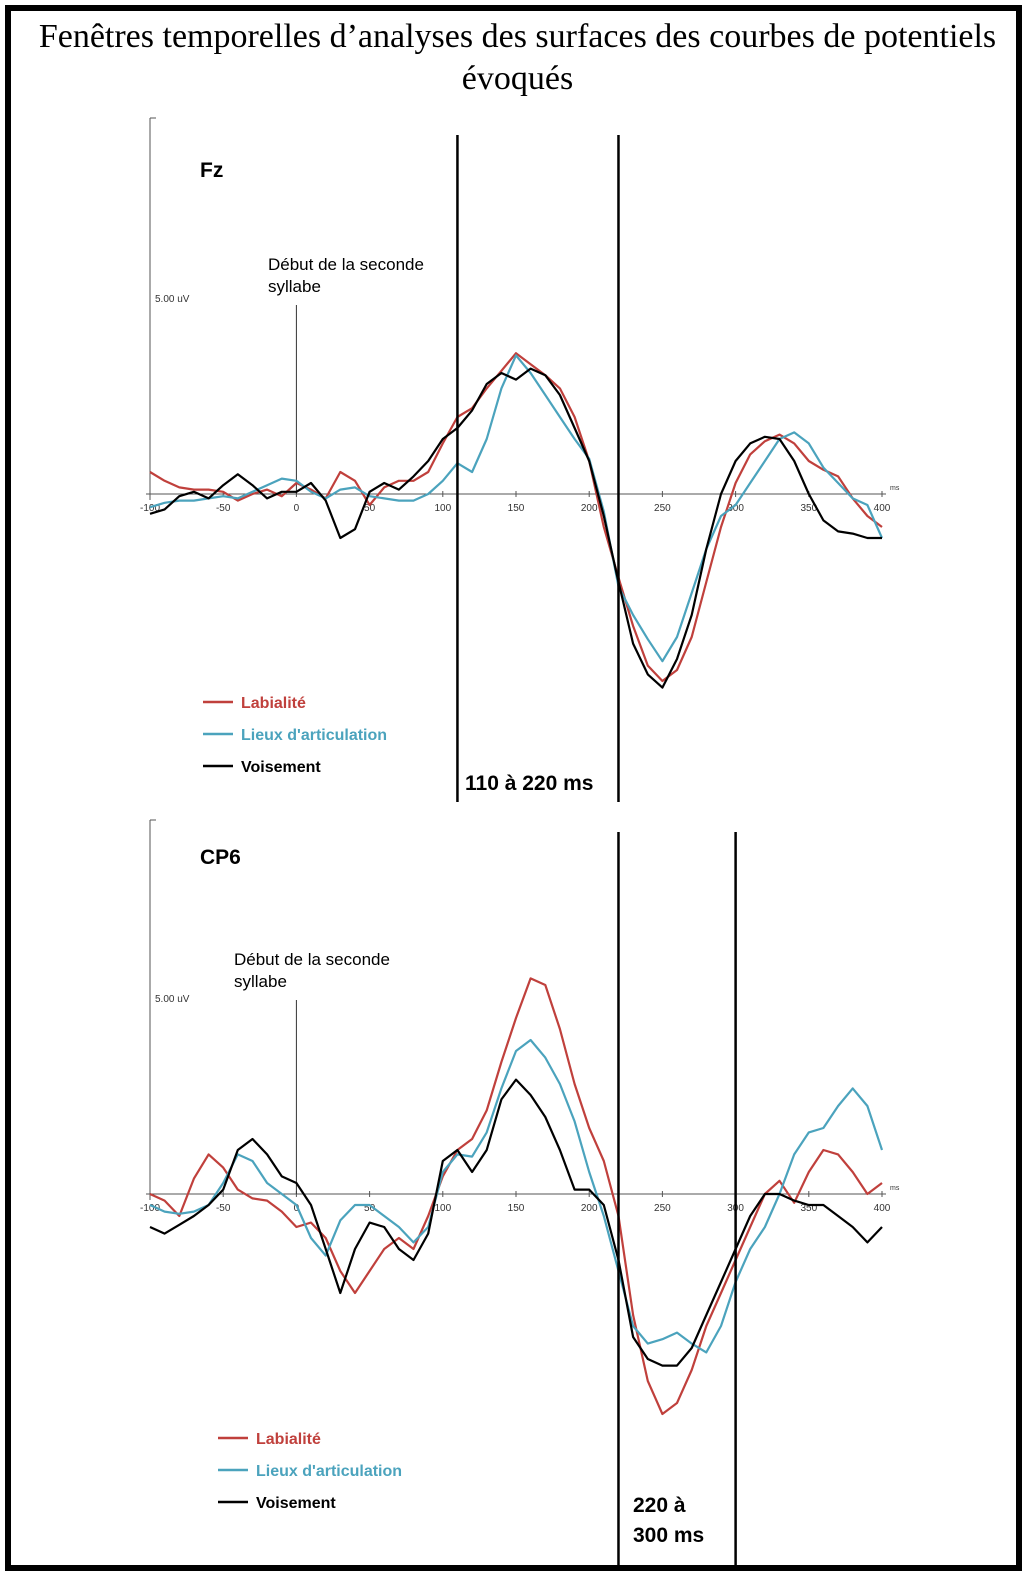 This screenshot has width=1035, height=1576. Describe the element at coordinates (735, 508) in the screenshot. I see `x-tick-label: 300` at that location.